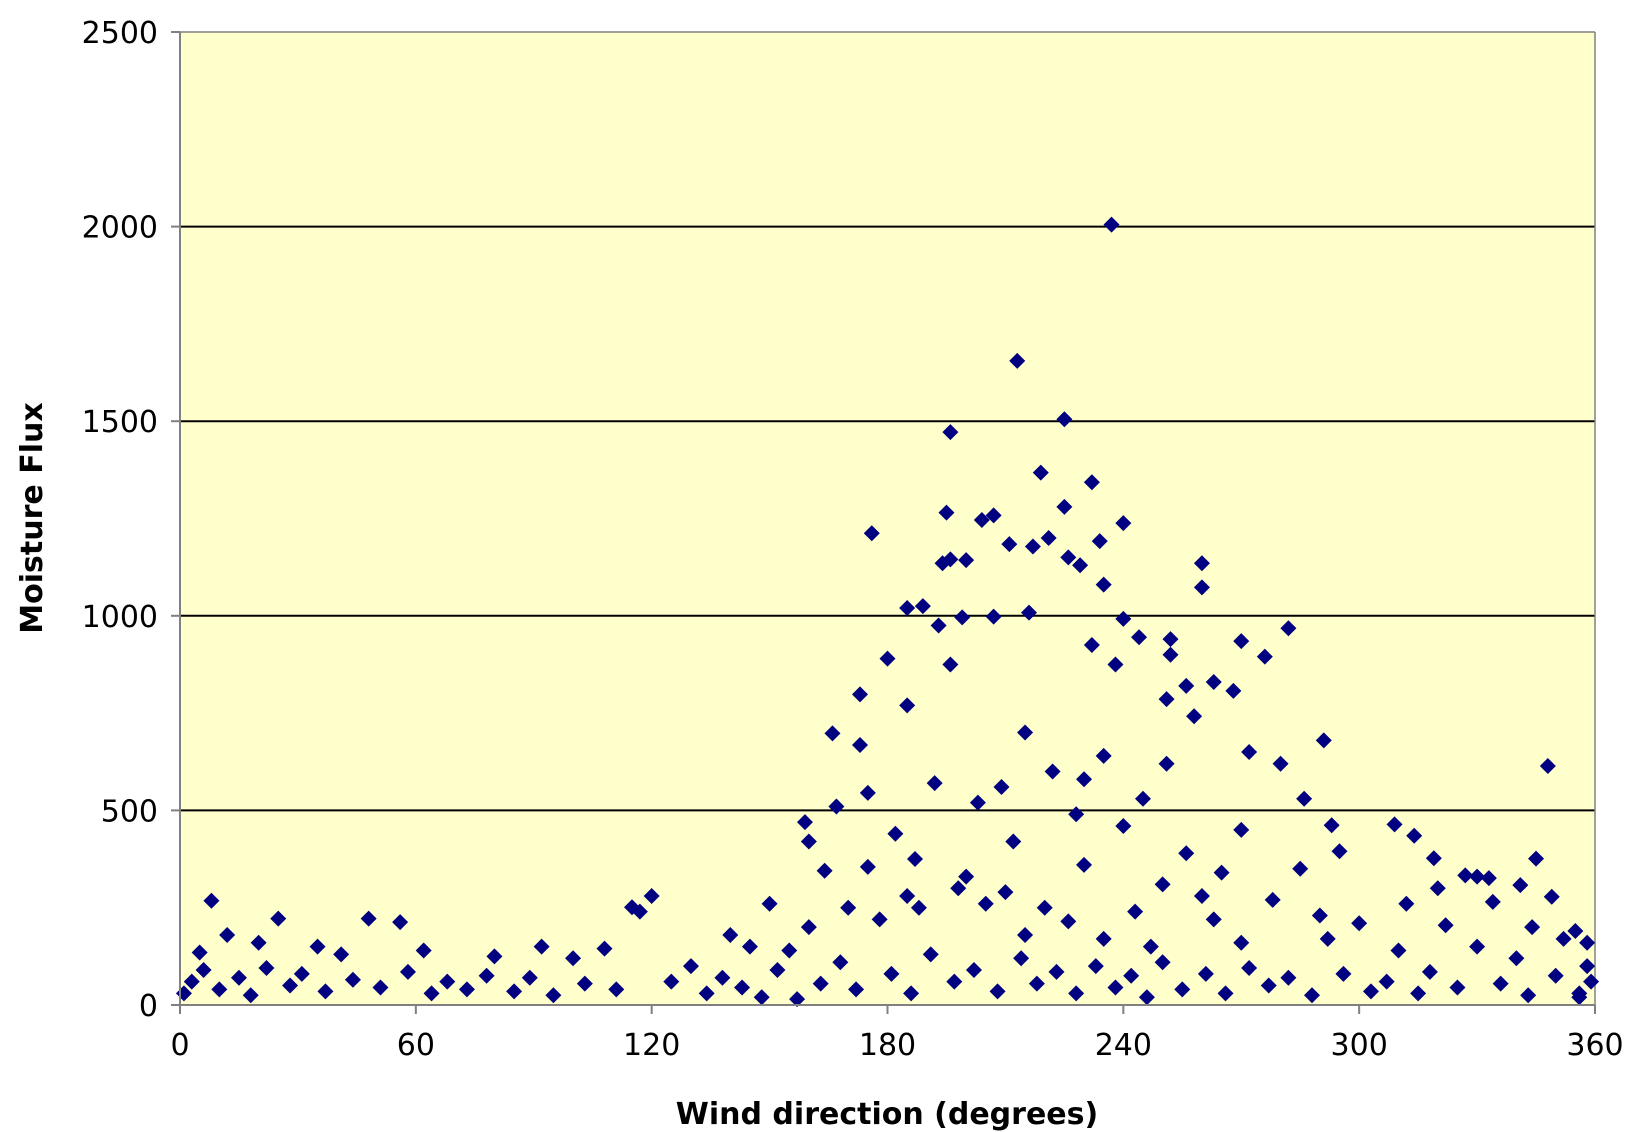 The width and height of the screenshot is (1636, 1132). What do you see at coordinates (120, 422) in the screenshot?
I see `y-tick-label: 1500` at bounding box center [120, 422].